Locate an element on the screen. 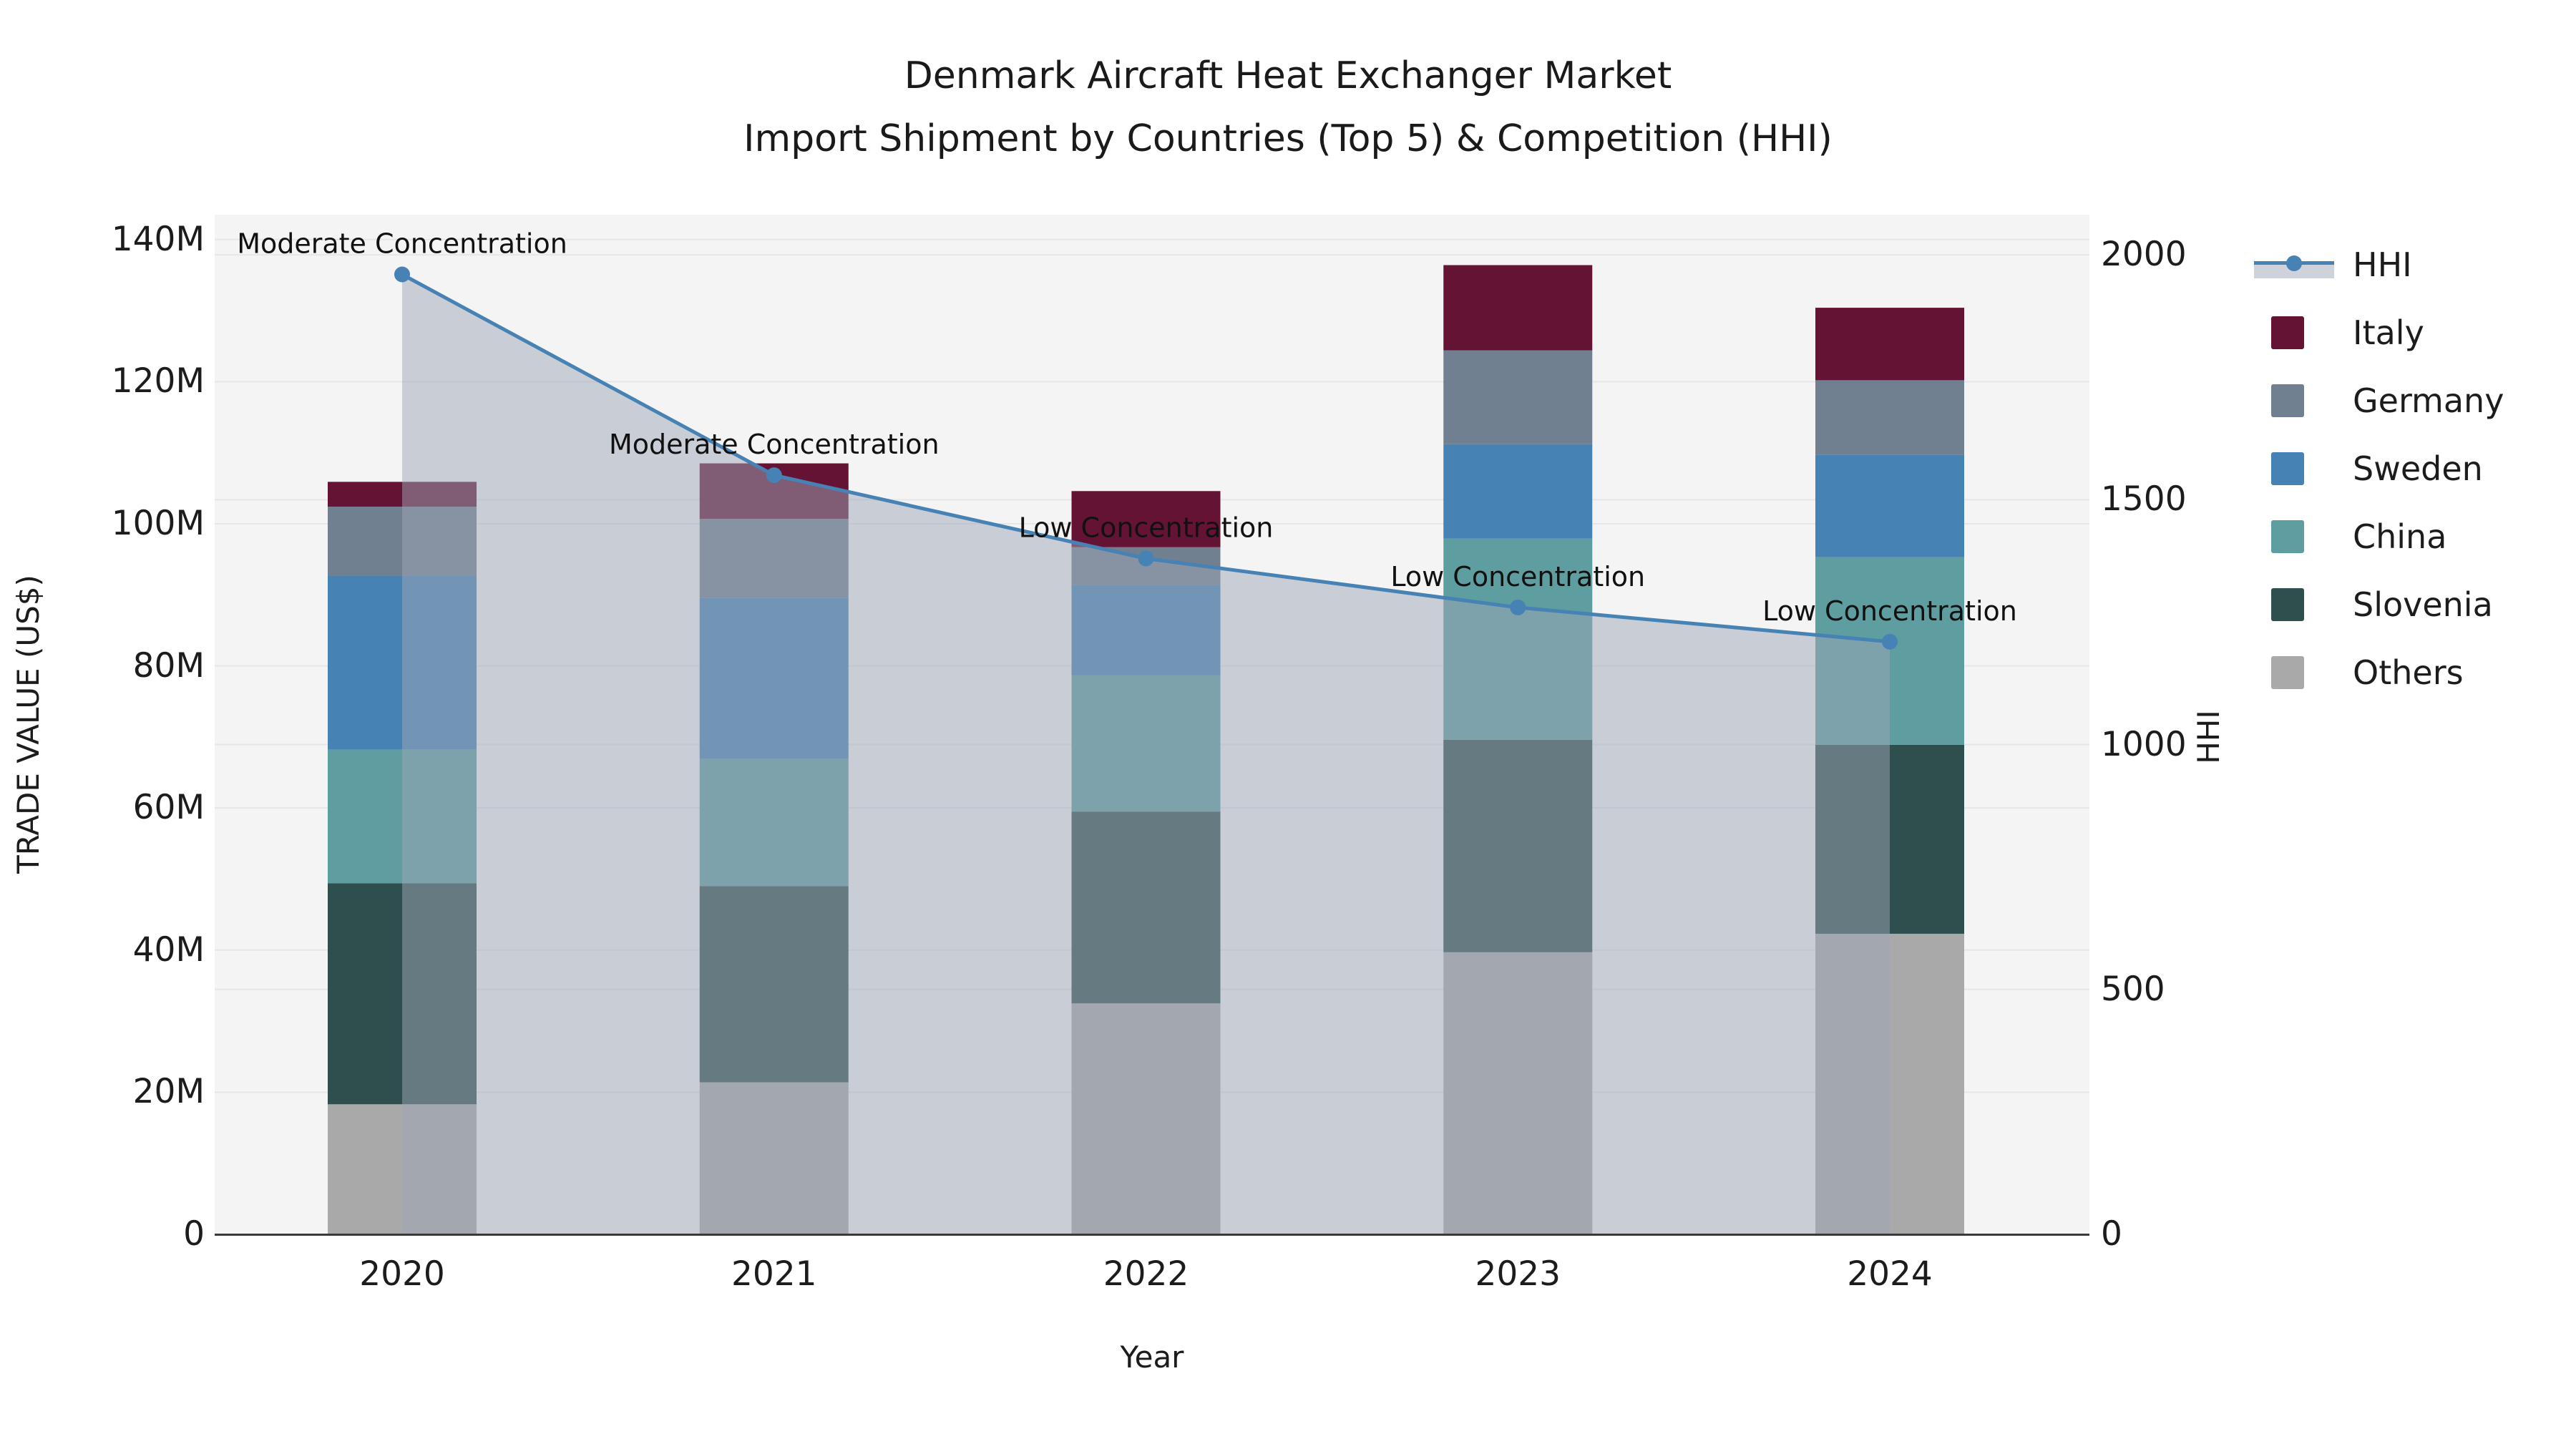  legend-label: HHI is located at coordinates (2382, 264).